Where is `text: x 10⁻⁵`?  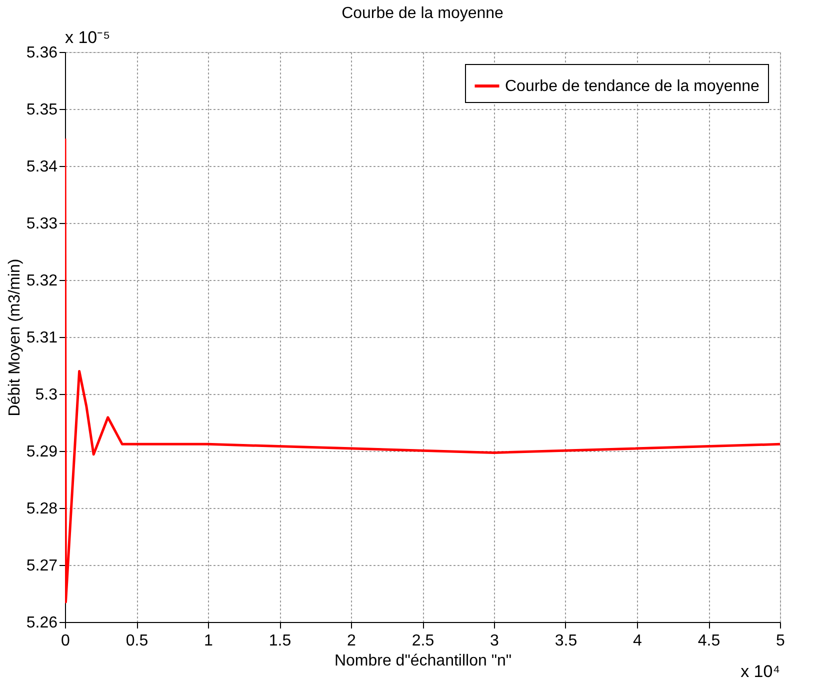
text: x 10⁻⁵ is located at coordinates (87, 37).